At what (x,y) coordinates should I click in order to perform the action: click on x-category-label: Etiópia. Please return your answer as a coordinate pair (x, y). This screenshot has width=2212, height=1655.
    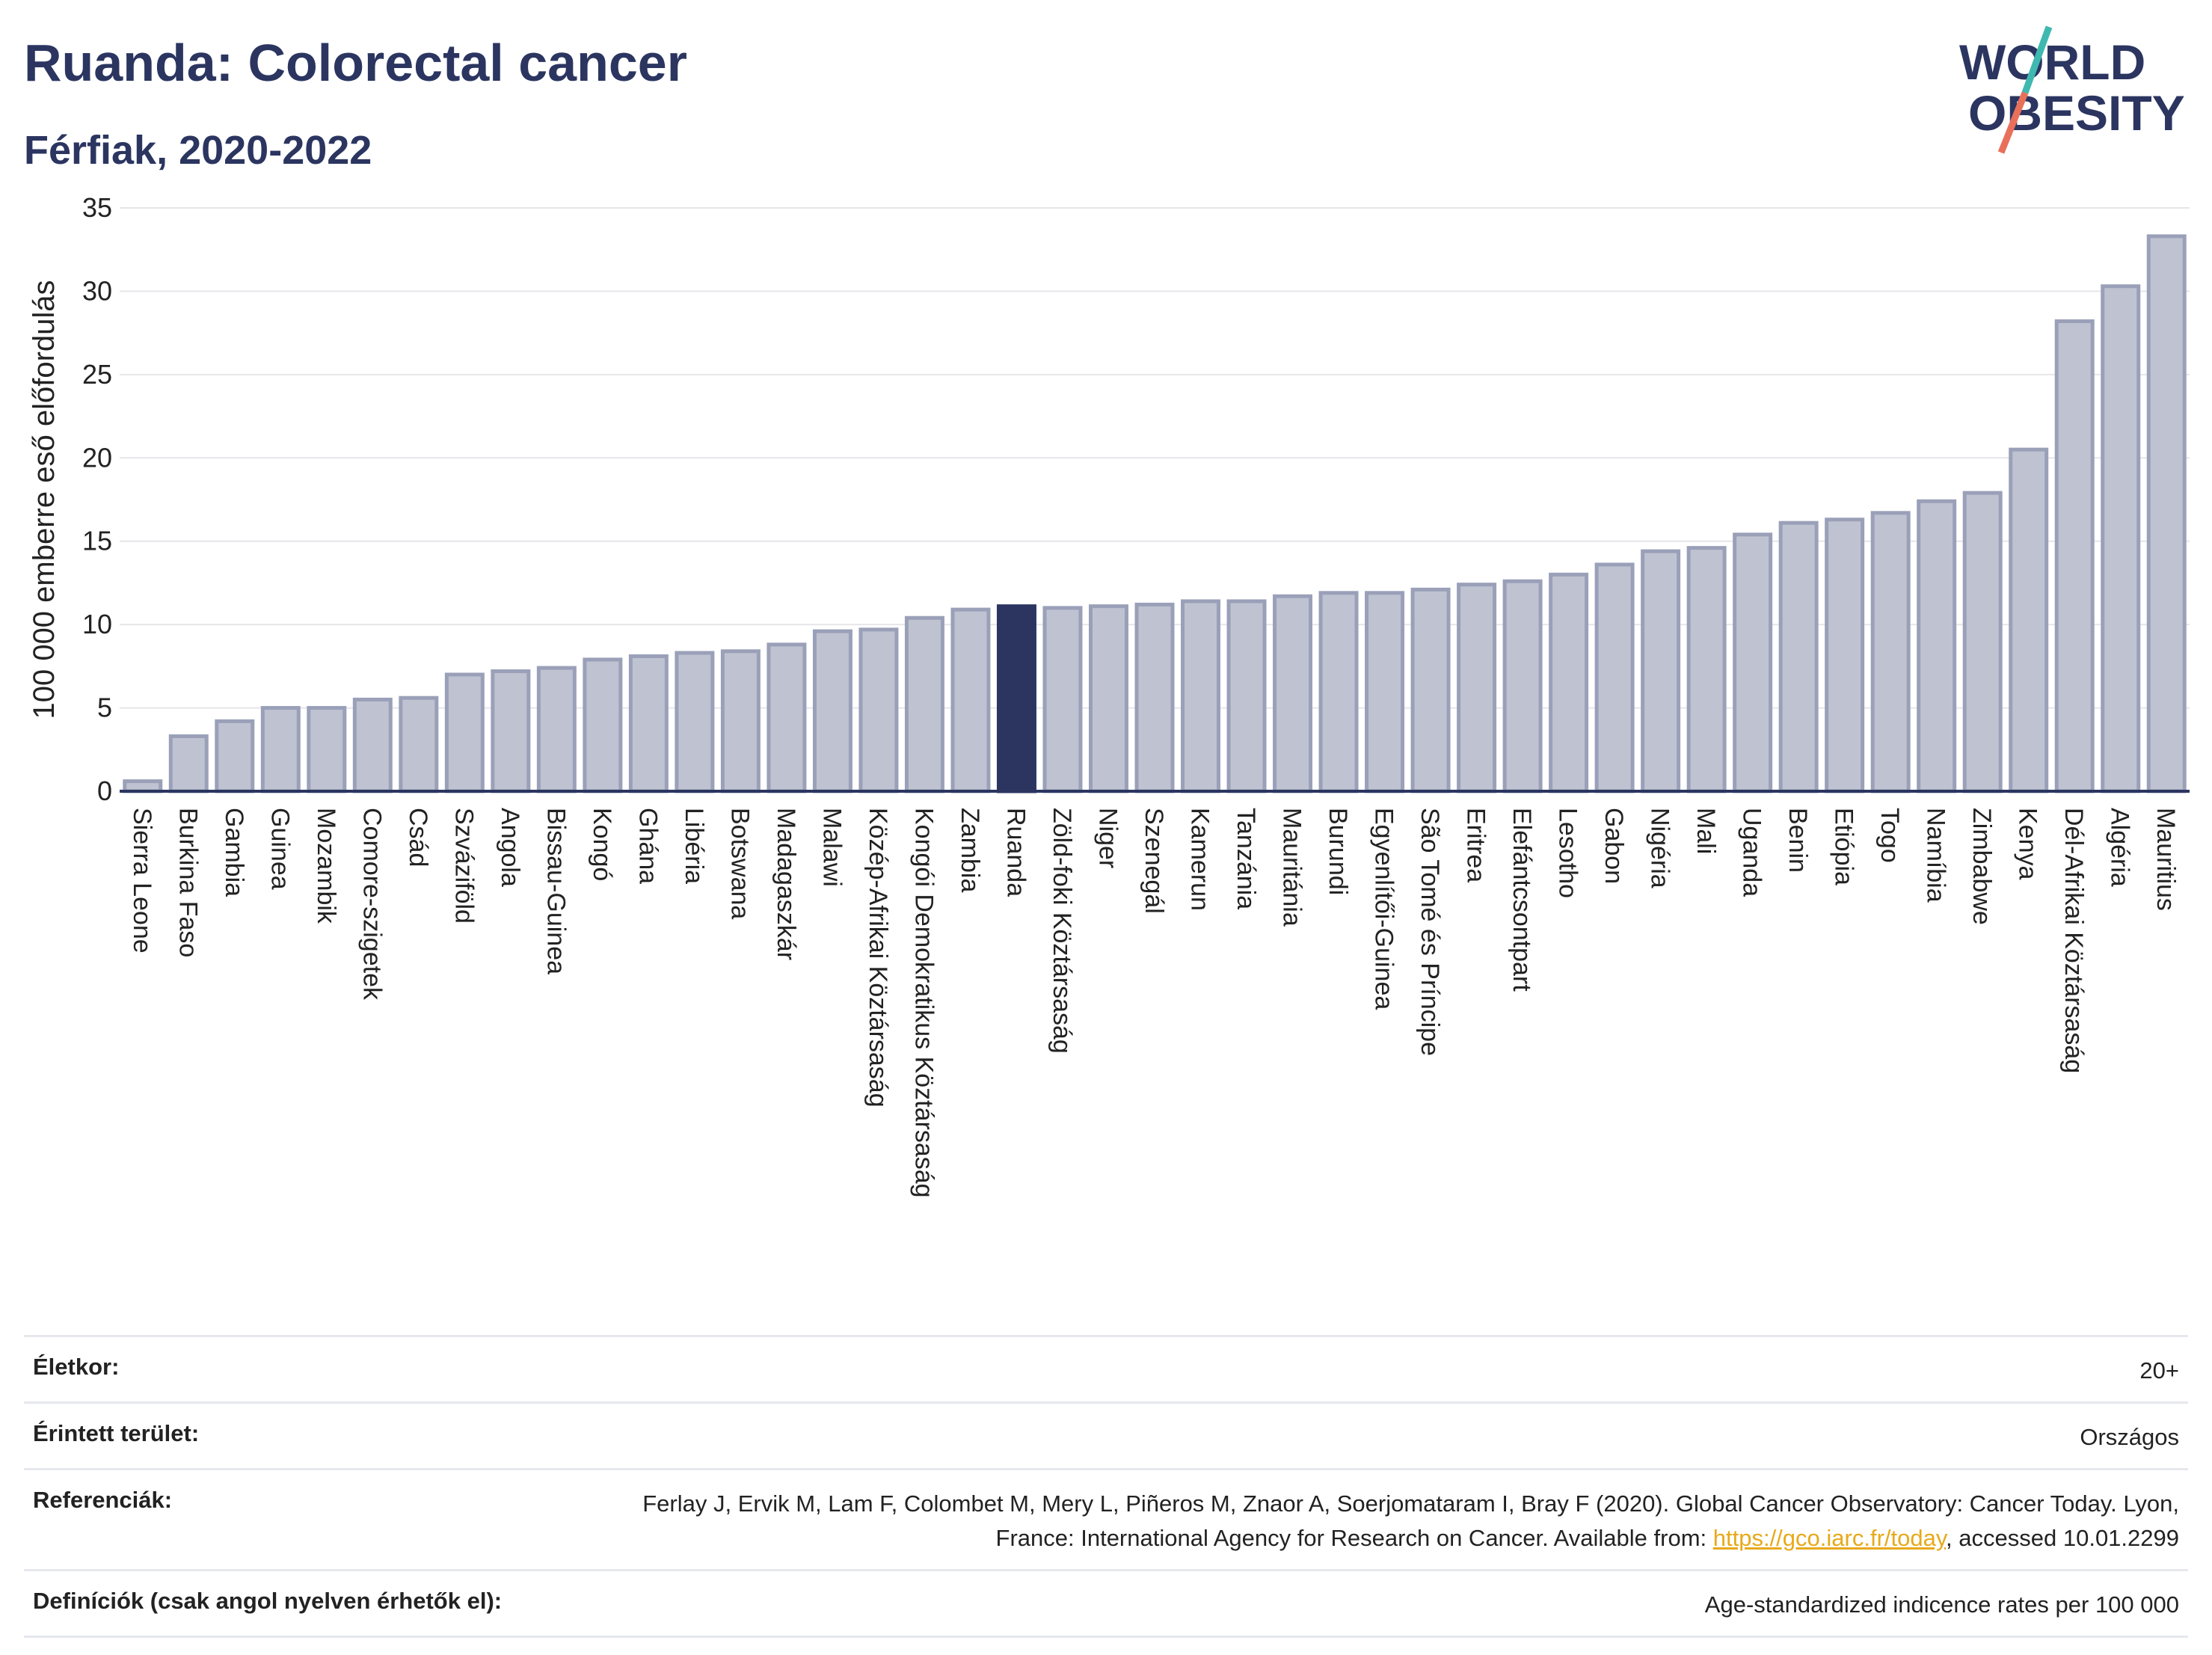
    Looking at the image, I should click on (1844, 846).